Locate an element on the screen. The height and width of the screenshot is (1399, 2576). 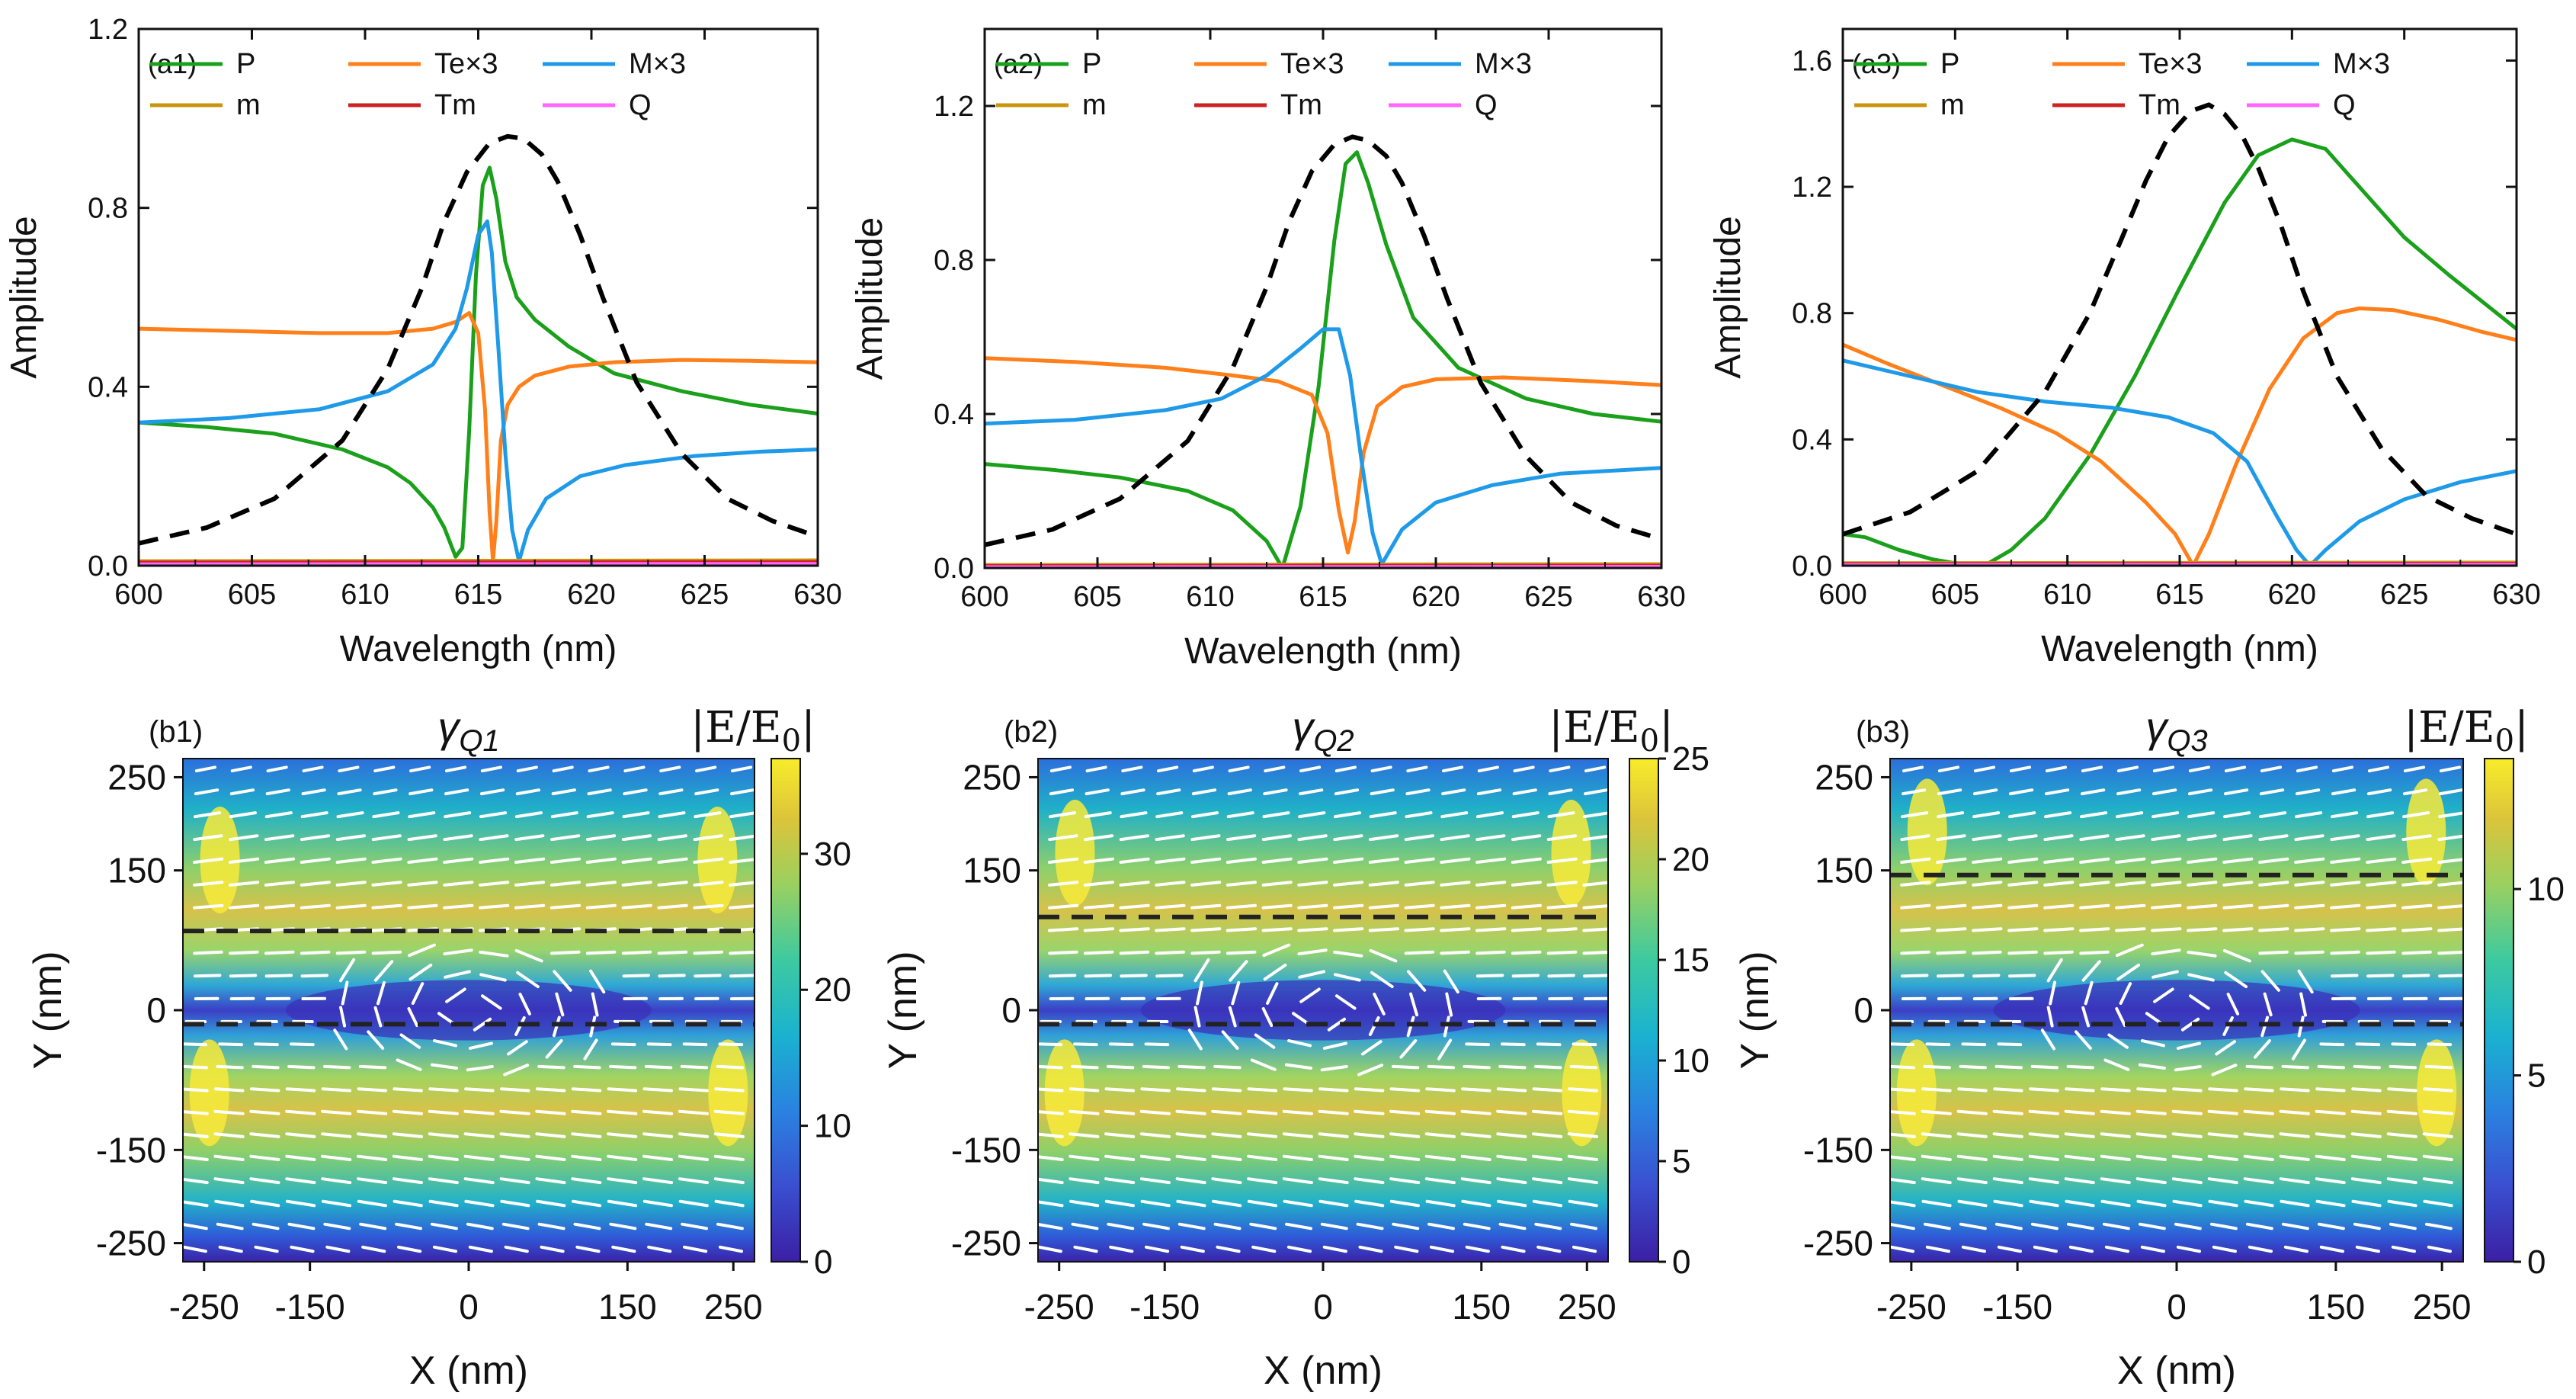
y-tick-label: -150 is located at coordinates (986, 1150).